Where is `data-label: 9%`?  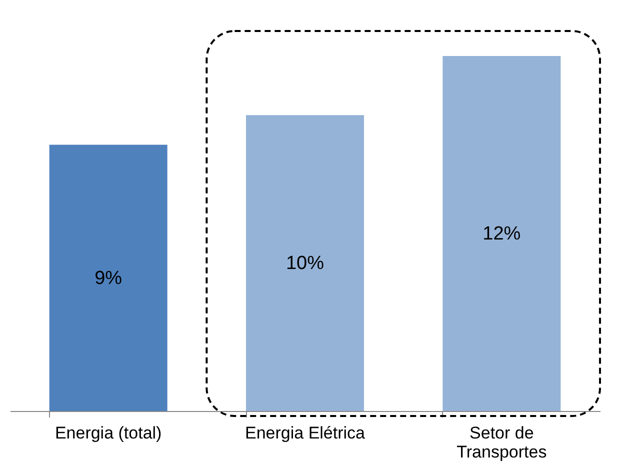
data-label: 9% is located at coordinates (108, 278).